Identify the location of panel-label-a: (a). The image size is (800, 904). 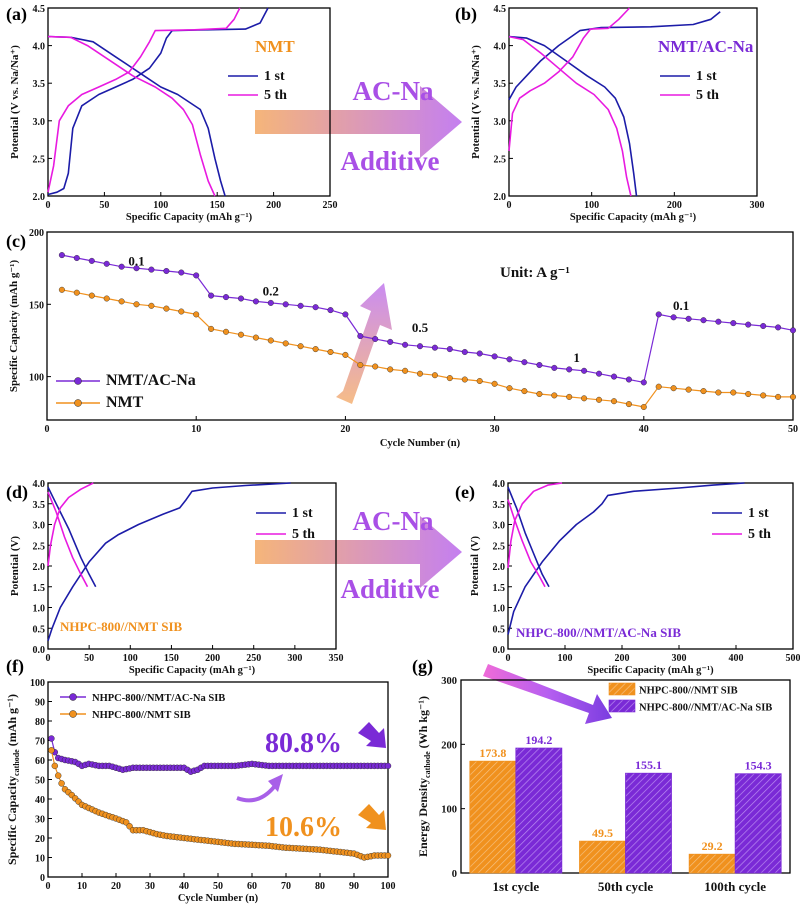
(16, 14).